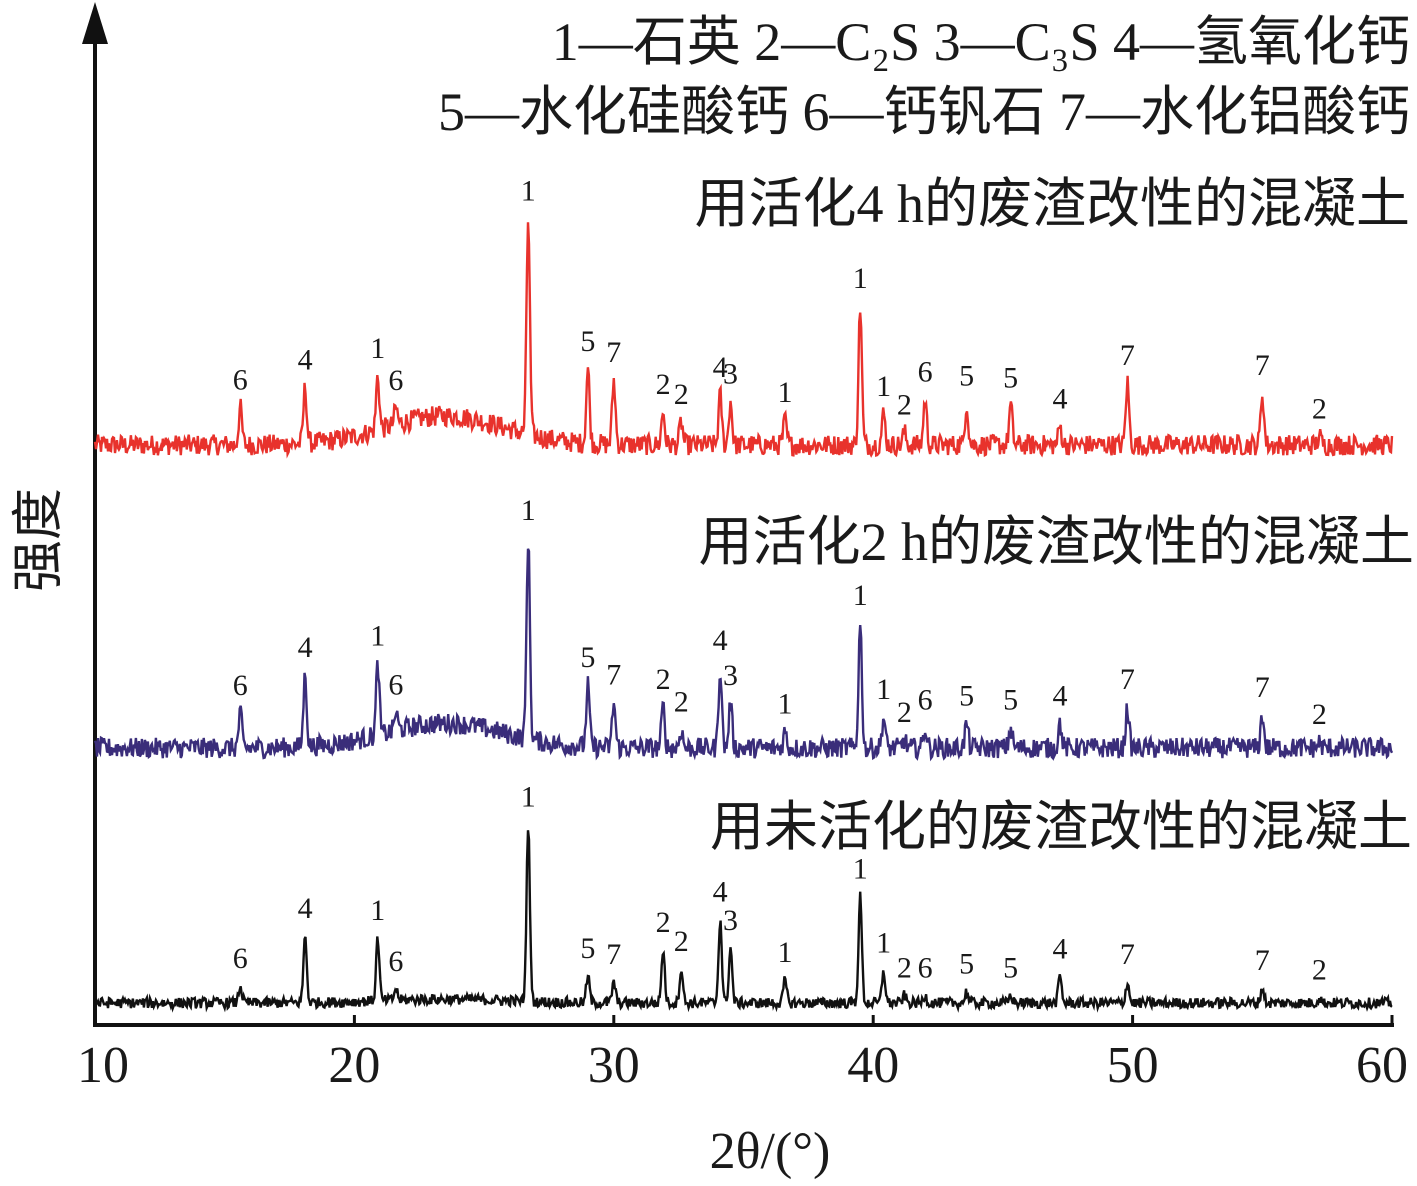 The width and height of the screenshot is (1417, 1186). What do you see at coordinates (95, 23) in the screenshot?
I see `y-axis-arrow` at bounding box center [95, 23].